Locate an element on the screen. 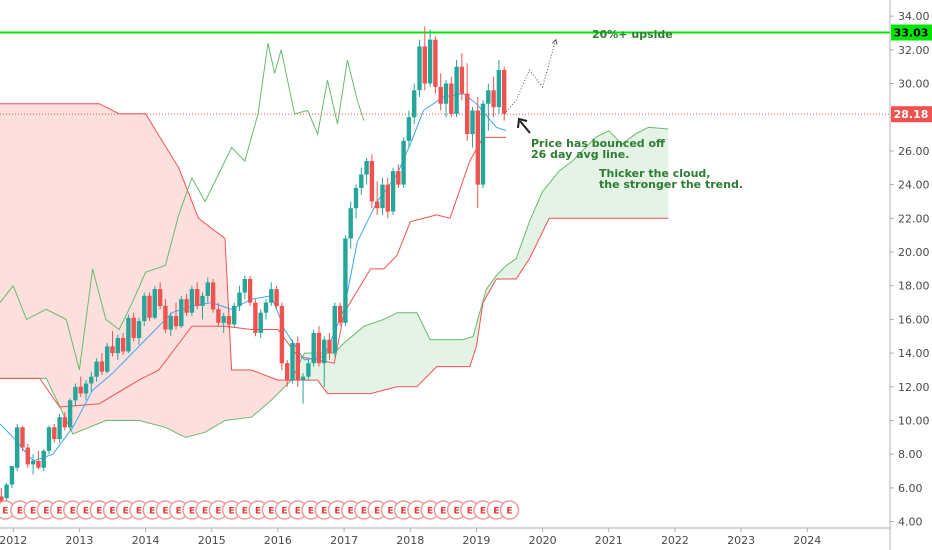 The width and height of the screenshot is (932, 550). y-tick-label: 4.00 is located at coordinates (910, 522).